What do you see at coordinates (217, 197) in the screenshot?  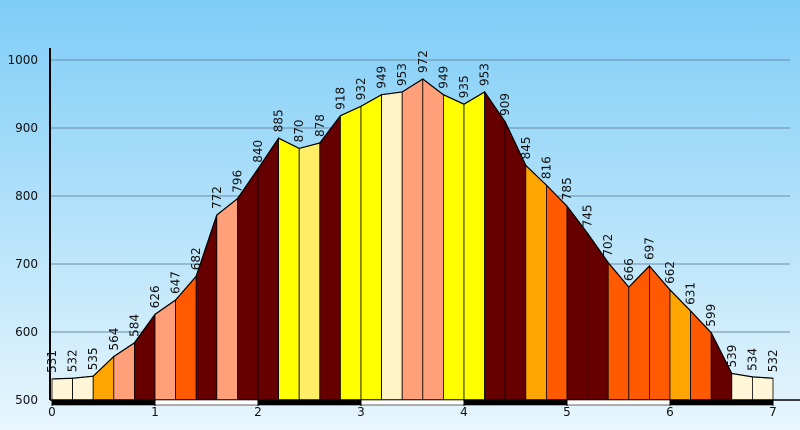 I see `elevation-value-label: 772` at bounding box center [217, 197].